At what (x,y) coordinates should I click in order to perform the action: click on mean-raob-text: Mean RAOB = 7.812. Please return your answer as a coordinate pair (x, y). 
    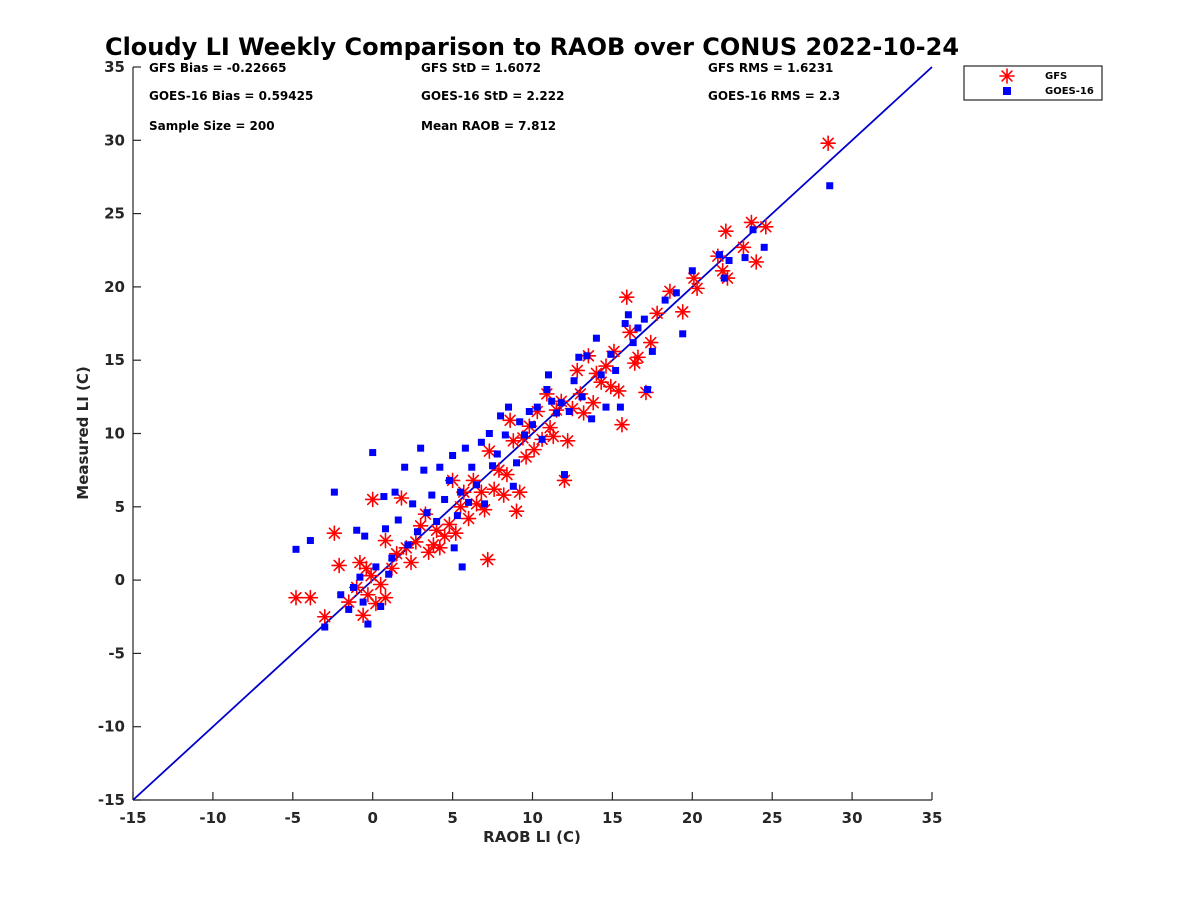
    Looking at the image, I should click on (488, 126).